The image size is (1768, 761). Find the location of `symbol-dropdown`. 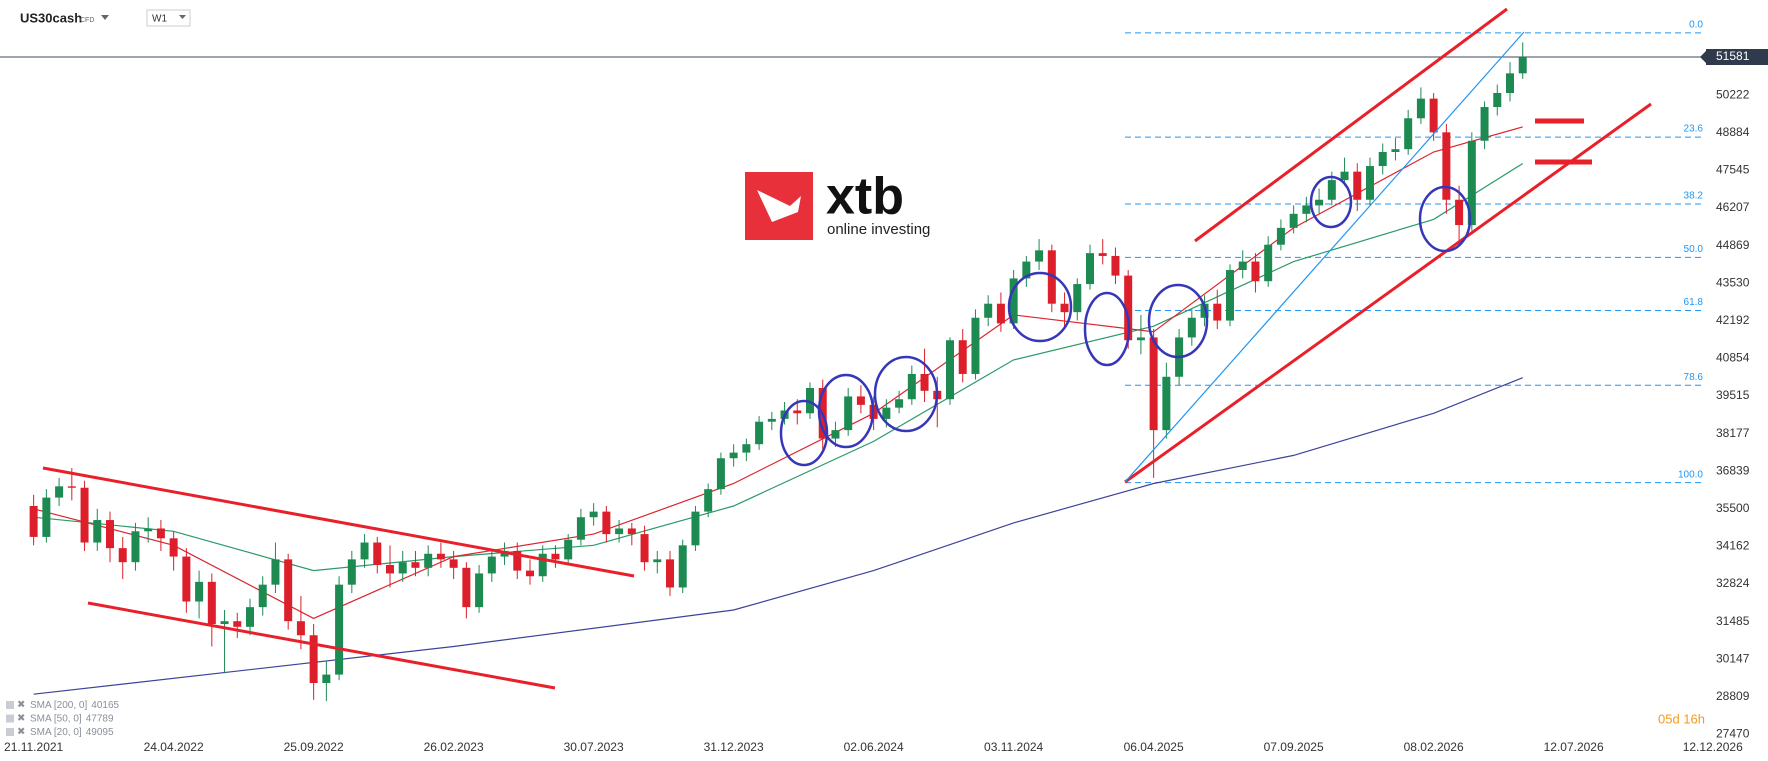

symbol-dropdown is located at coordinates (105, 17).